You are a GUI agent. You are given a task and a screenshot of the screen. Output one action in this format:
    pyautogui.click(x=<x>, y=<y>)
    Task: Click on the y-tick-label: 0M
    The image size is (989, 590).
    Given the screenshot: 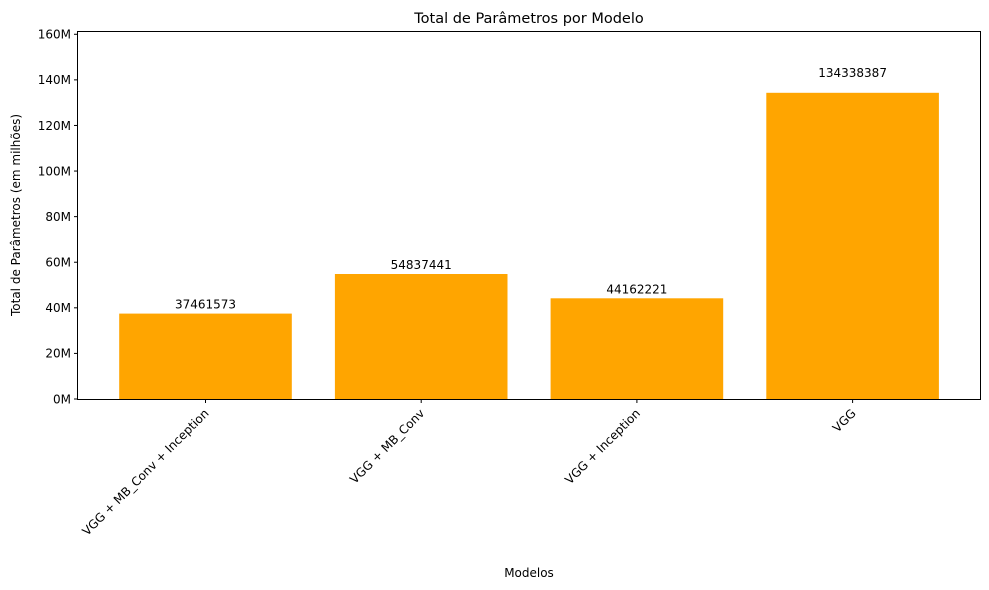 What is the action you would take?
    pyautogui.click(x=62, y=399)
    